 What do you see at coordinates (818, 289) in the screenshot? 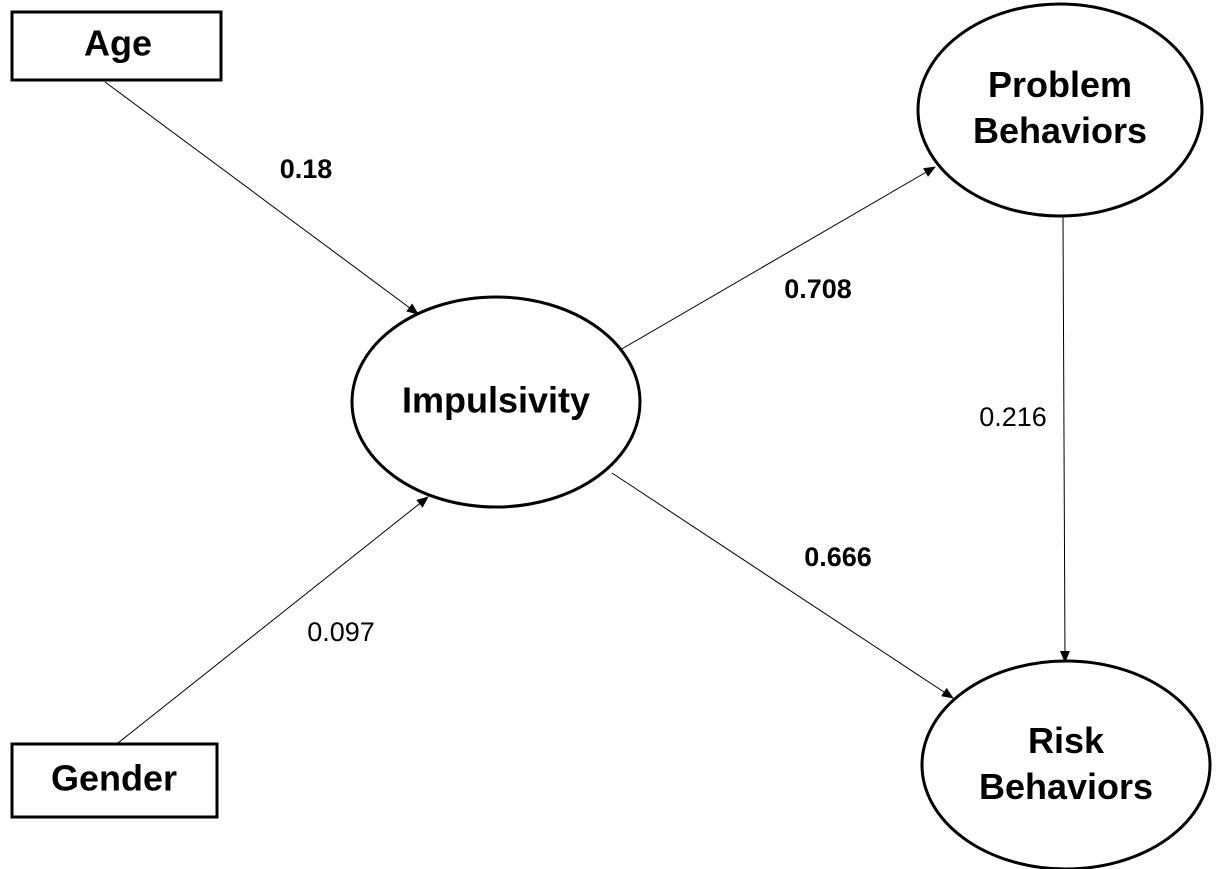
I see `edge-label: 0.708` at bounding box center [818, 289].